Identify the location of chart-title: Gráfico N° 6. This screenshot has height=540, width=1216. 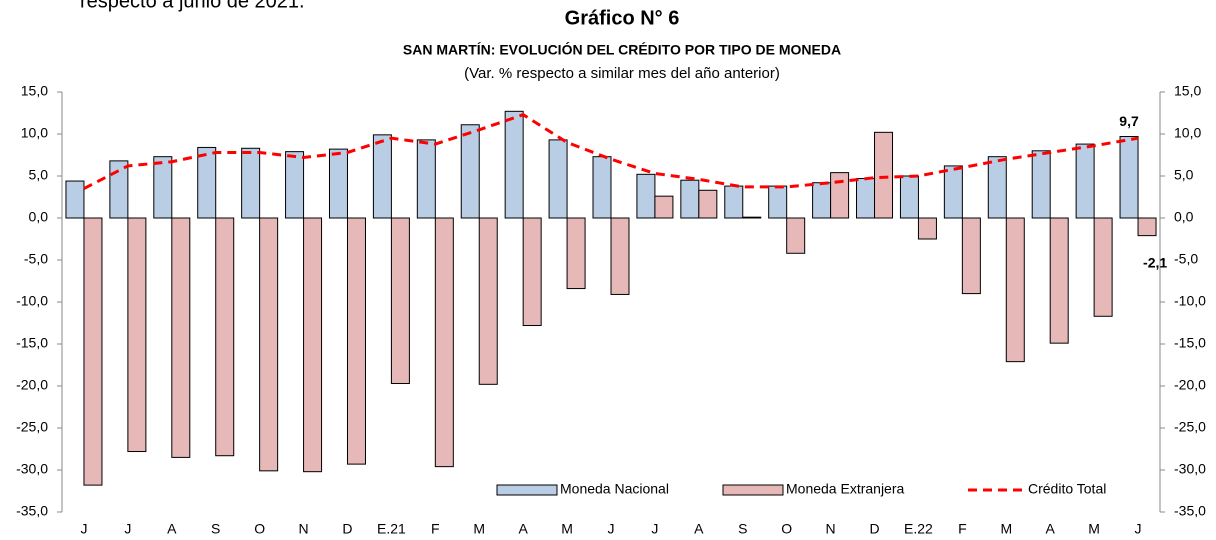
(622, 18).